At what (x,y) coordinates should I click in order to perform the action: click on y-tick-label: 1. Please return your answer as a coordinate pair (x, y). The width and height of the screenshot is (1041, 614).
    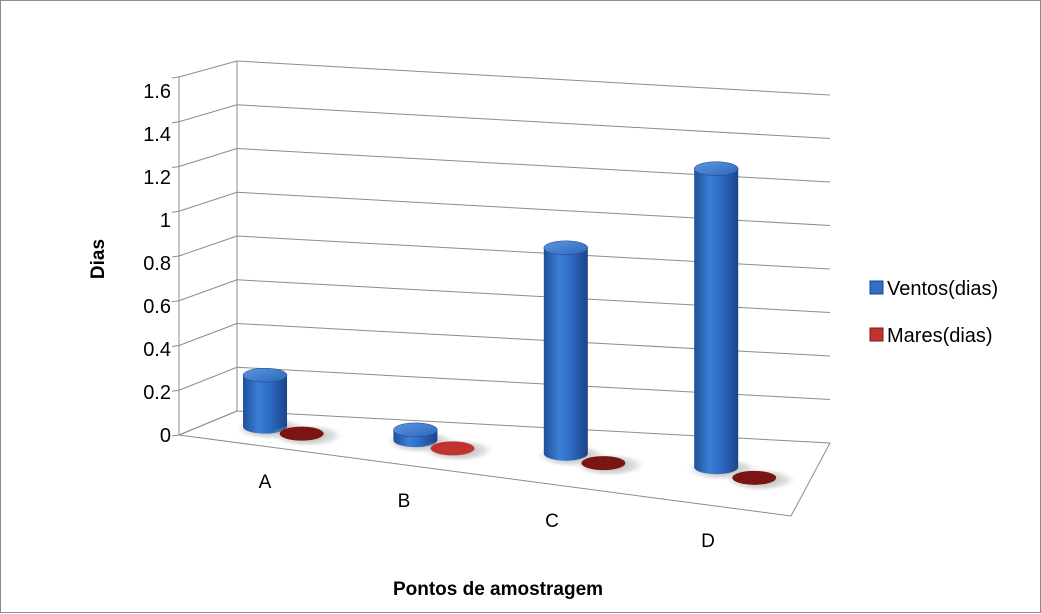
    Looking at the image, I should click on (165, 221).